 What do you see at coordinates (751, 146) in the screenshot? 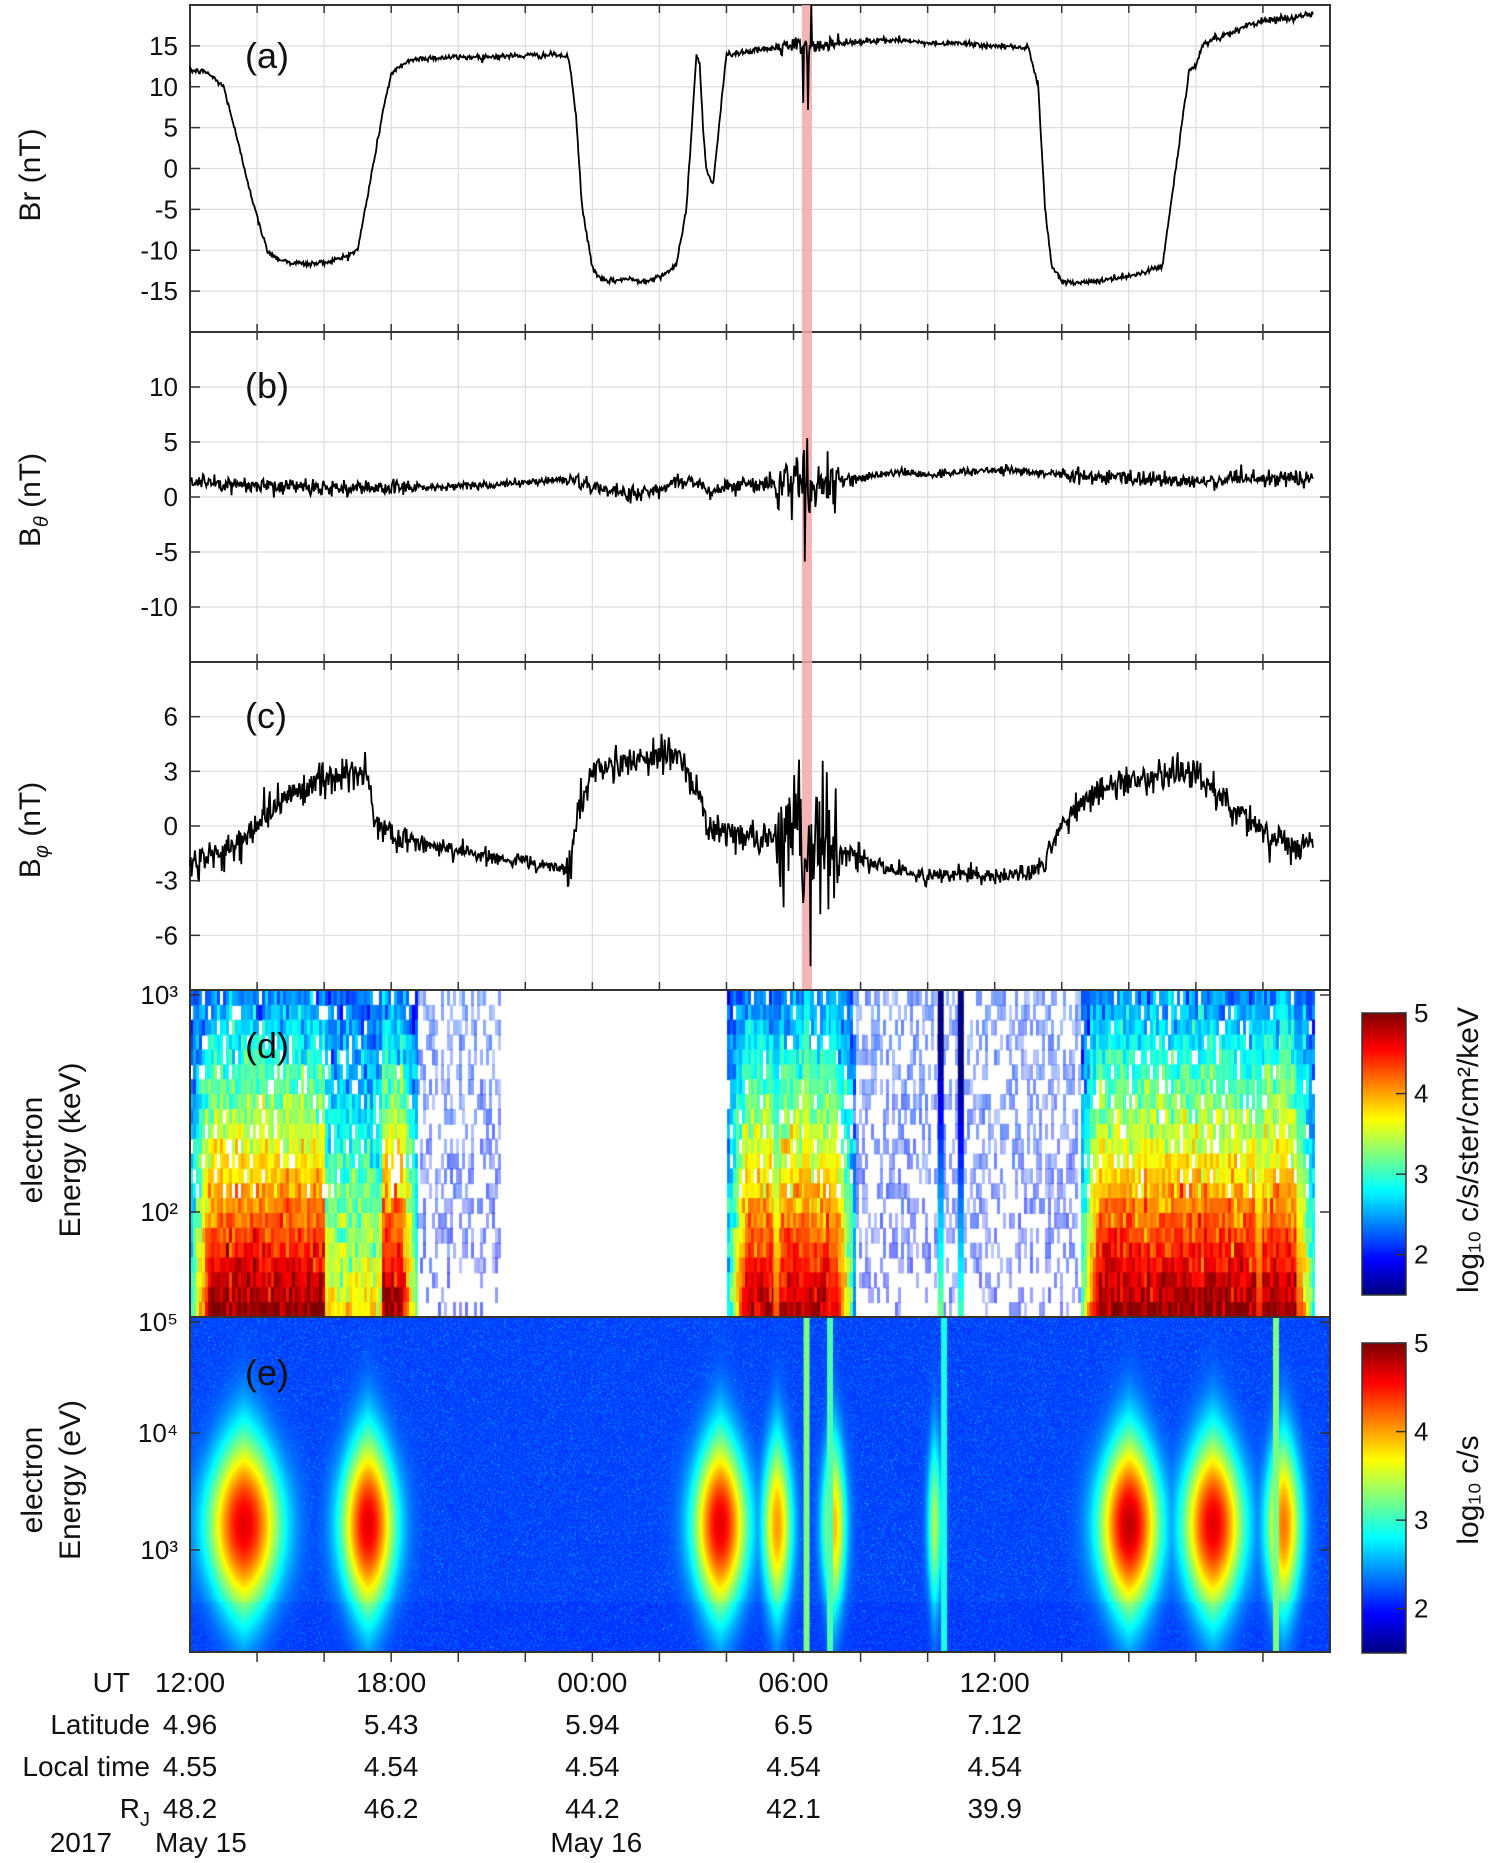
I see `series-line-panel-a` at bounding box center [751, 146].